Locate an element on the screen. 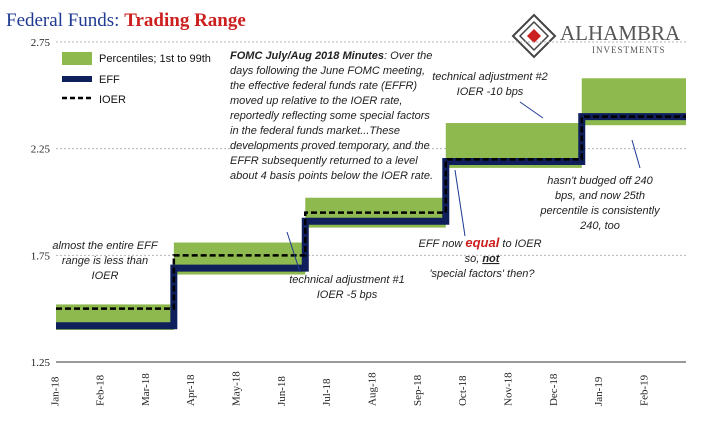 This screenshot has width=705, height=421. legend: Percentiles; 1st to 99th EFF IOER is located at coordinates (136, 79).